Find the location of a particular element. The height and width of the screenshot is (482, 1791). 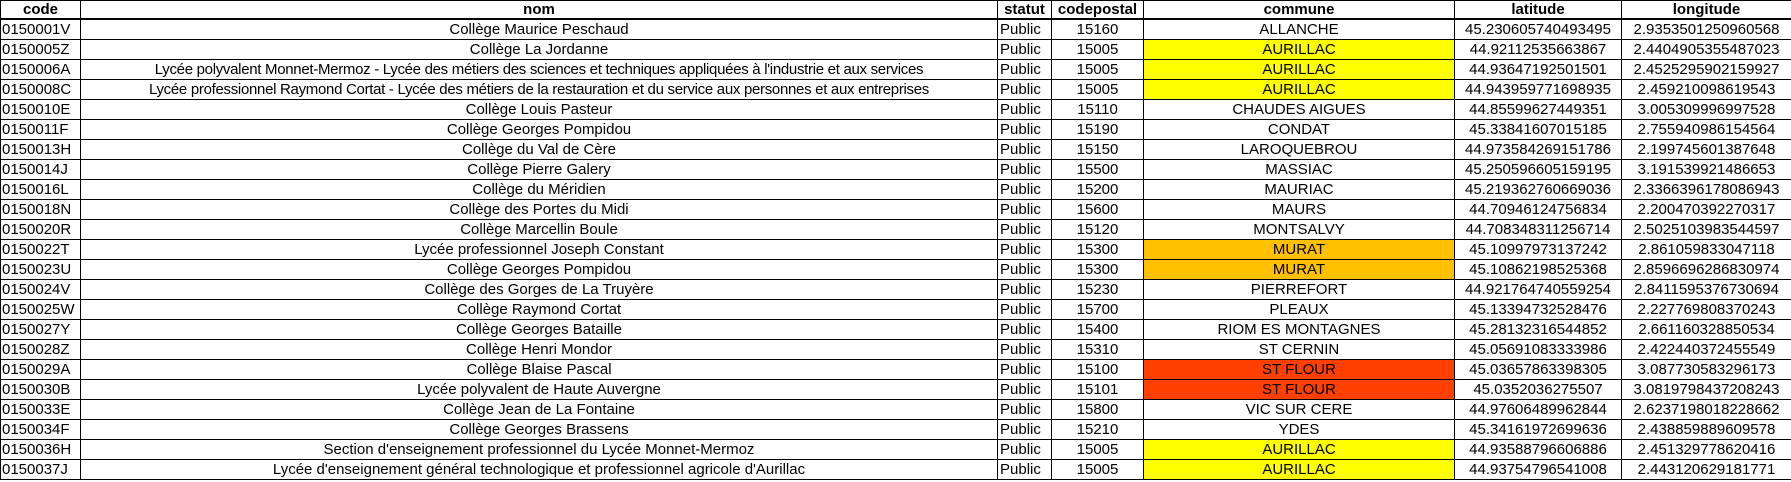

cell-nom: Collège Maurice Peschaud is located at coordinates (539, 29).